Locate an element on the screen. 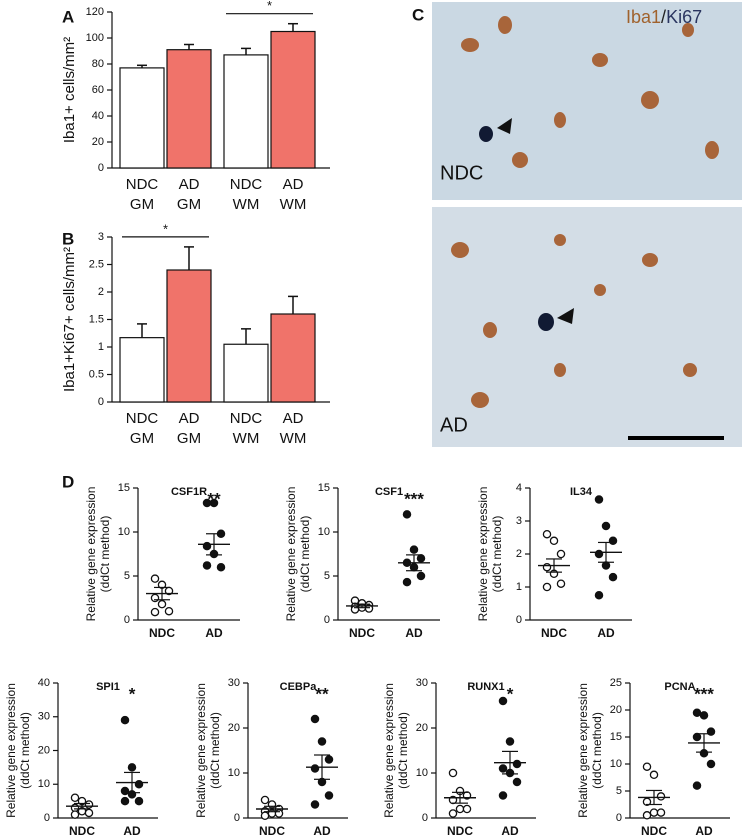 The height and width of the screenshot is (838, 755). y-tick-label: 2.5 is located at coordinates (96, 264).